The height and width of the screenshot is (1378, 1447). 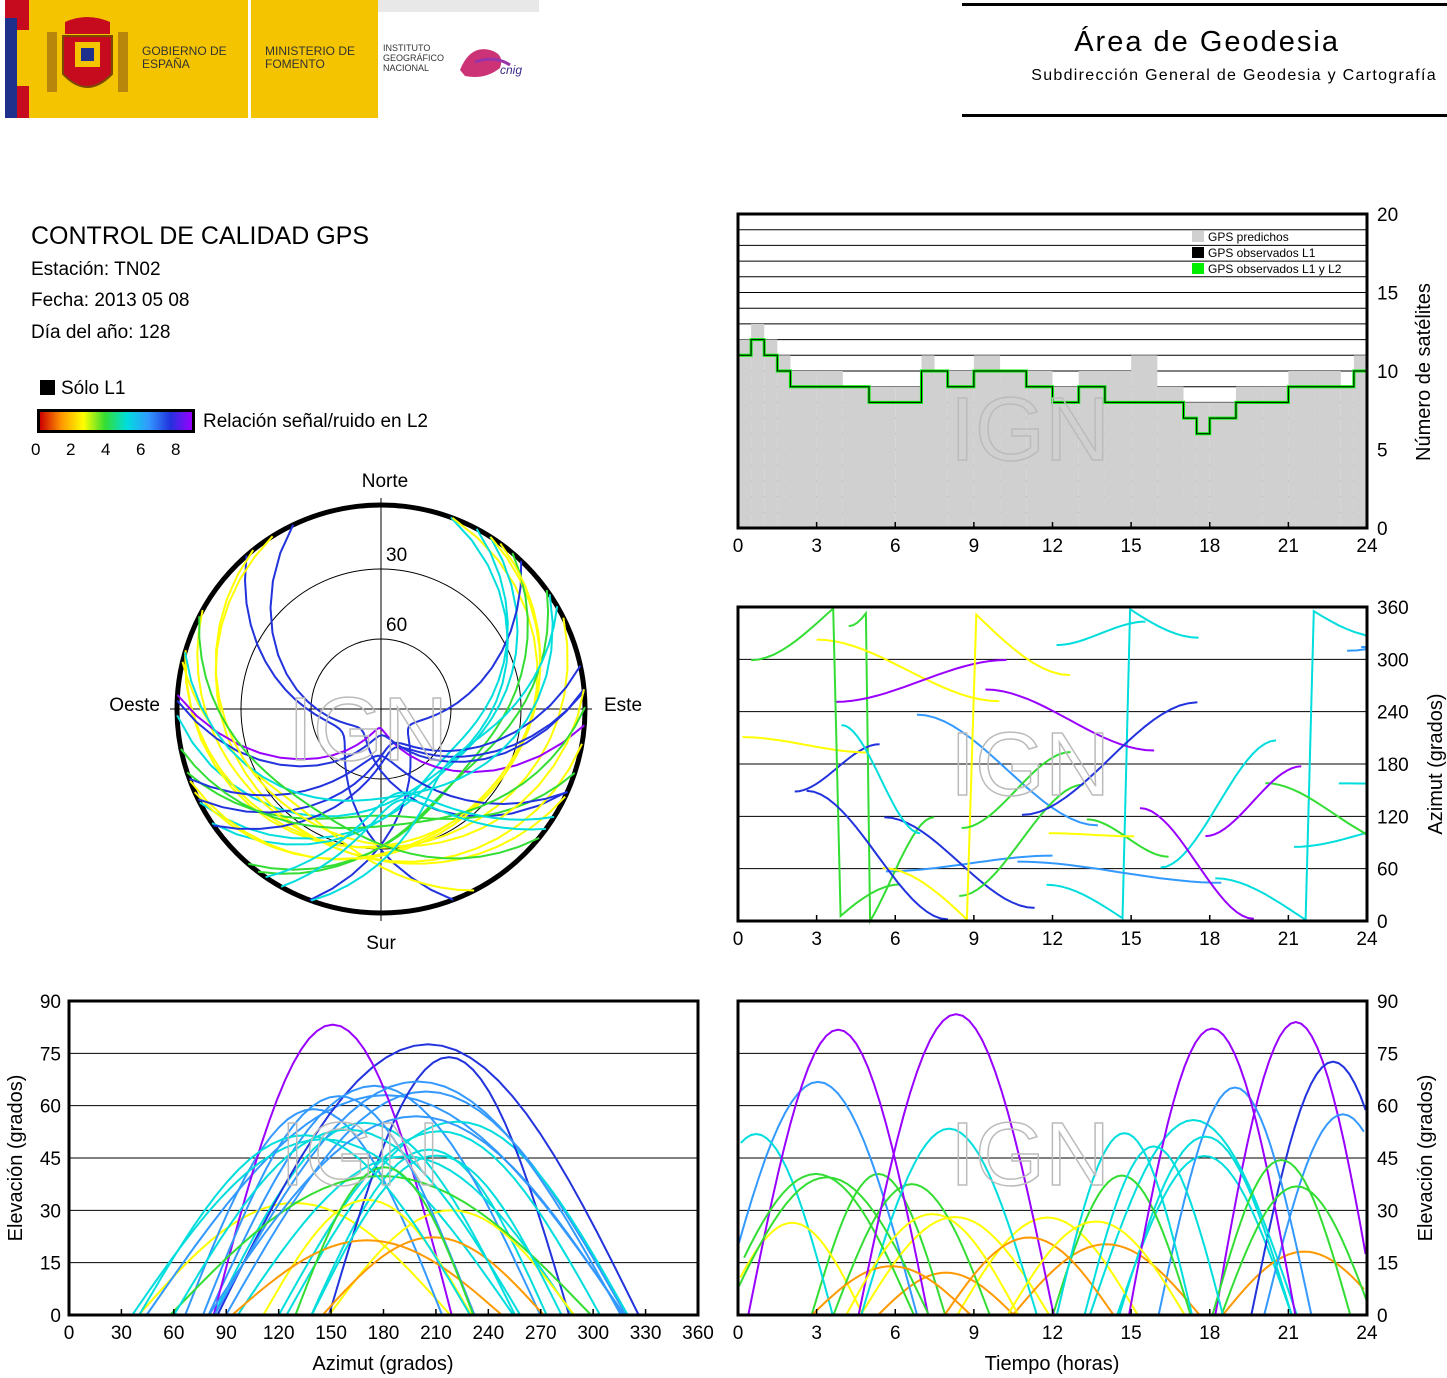 I want to click on y-tick-label: 180, so click(x=1393, y=765).